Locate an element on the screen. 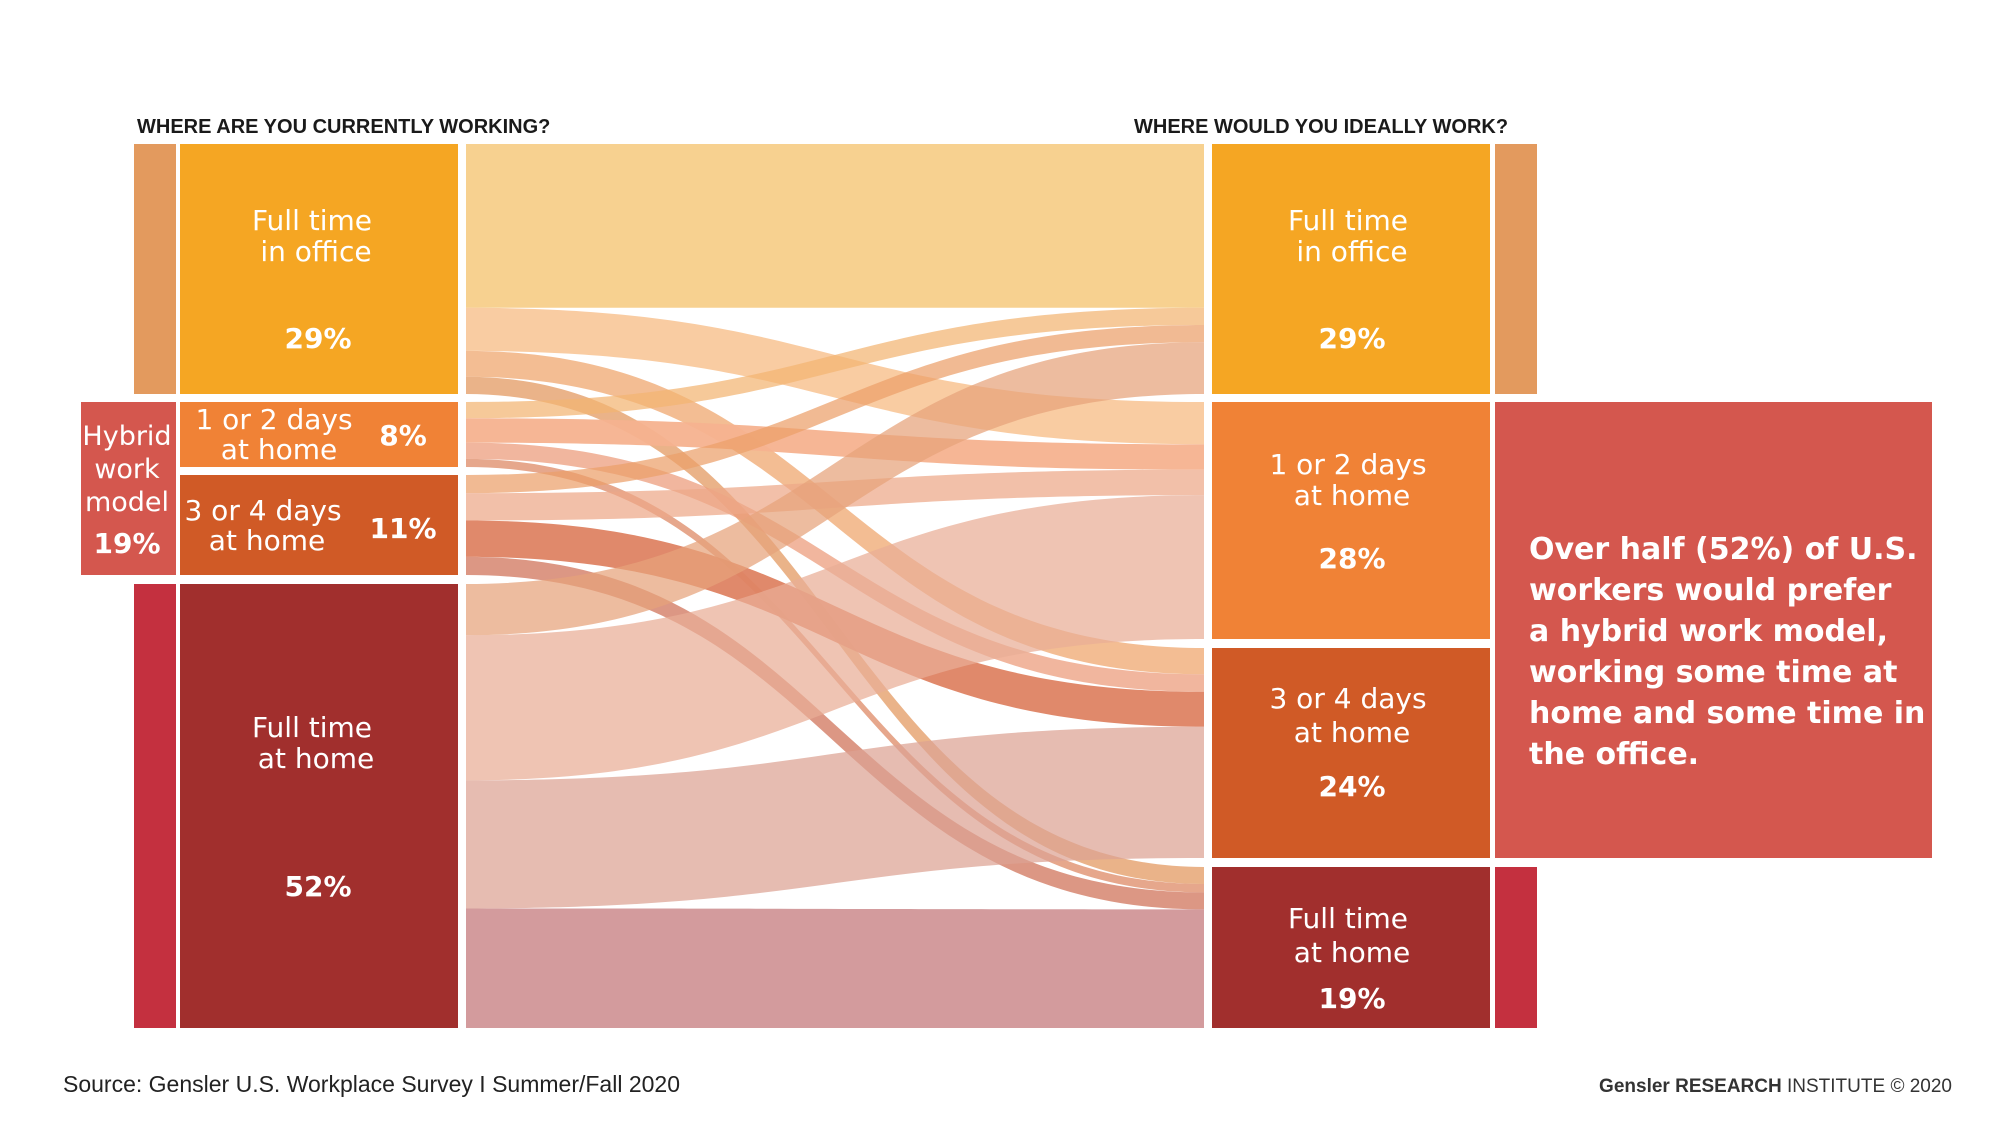 The height and width of the screenshot is (1125, 2000). credit-brand: Gensler is located at coordinates (1634, 1086).